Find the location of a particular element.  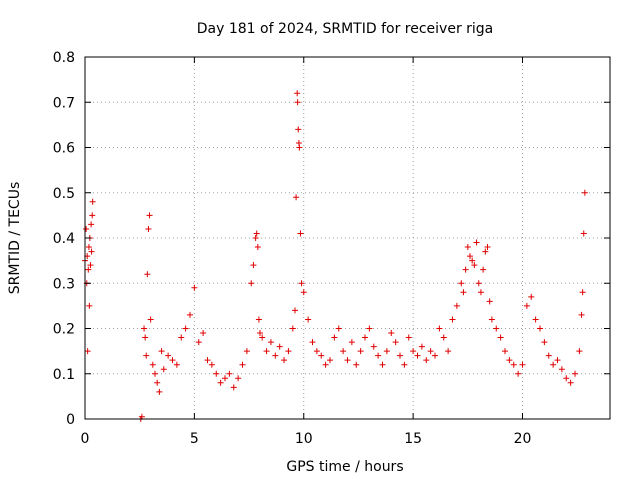

y-tick-label: 0.5 is located at coordinates (64, 194).